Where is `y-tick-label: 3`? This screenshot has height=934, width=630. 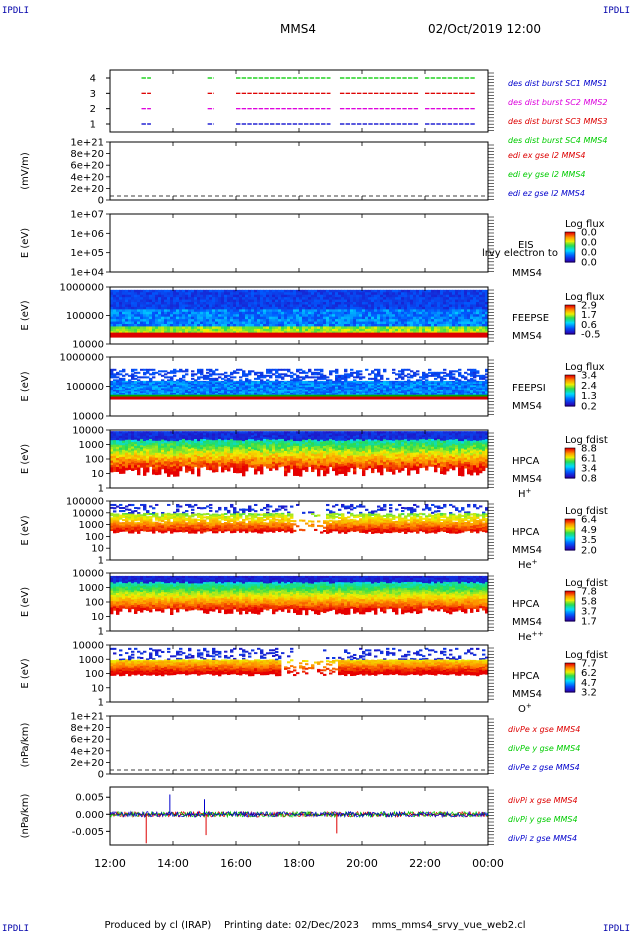
y-tick-label: 3 is located at coordinates (93, 94).